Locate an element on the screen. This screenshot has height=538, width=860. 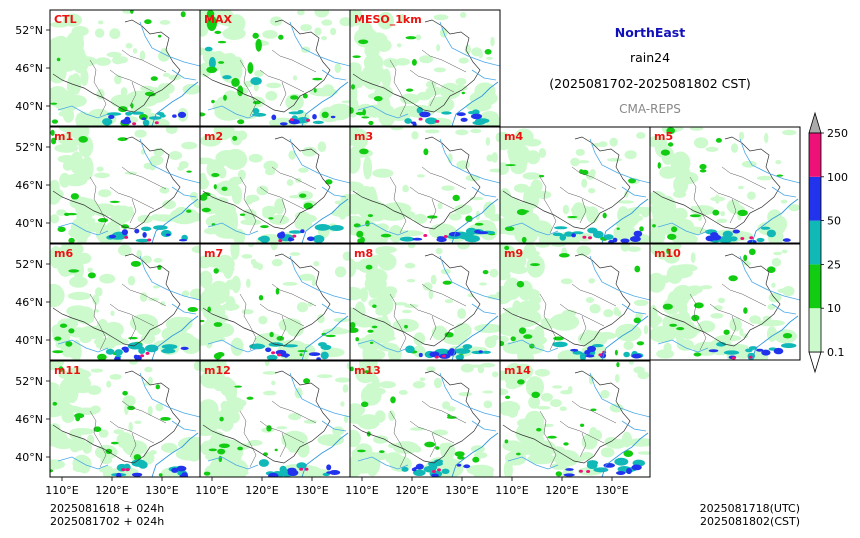
panel-label: m6 is located at coordinates (63, 253).